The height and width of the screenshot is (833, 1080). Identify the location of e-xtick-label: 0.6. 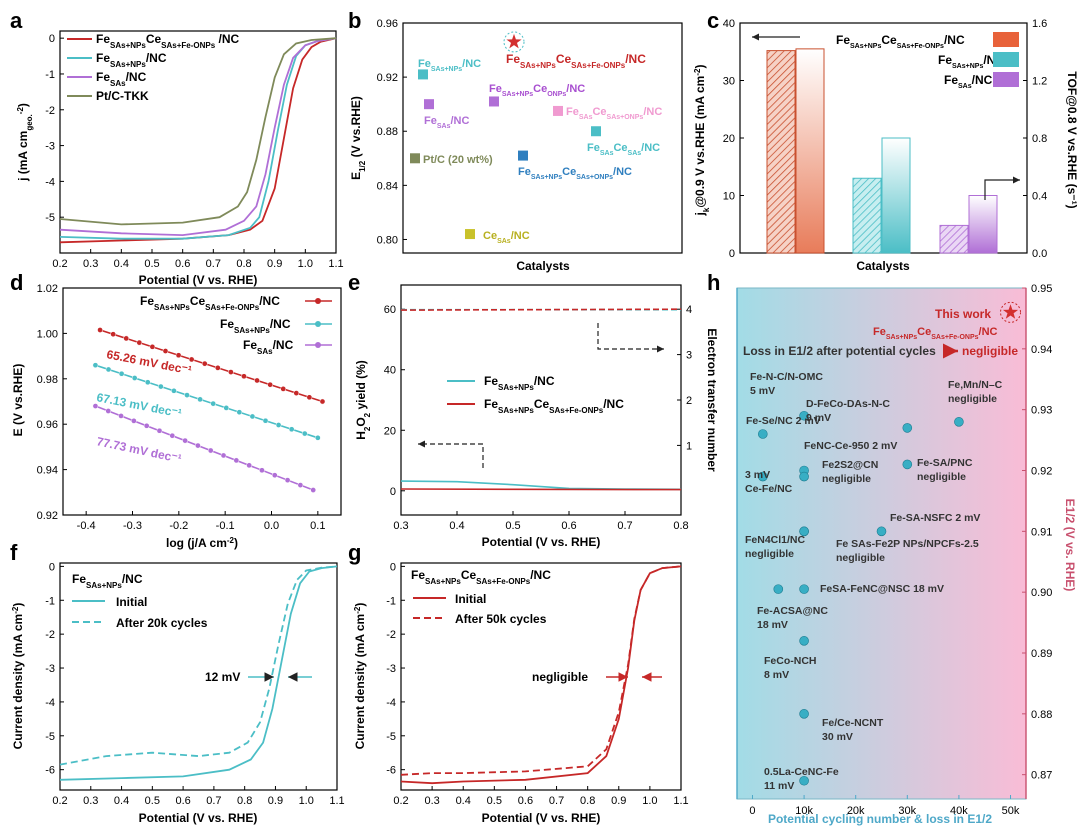
(568, 526).